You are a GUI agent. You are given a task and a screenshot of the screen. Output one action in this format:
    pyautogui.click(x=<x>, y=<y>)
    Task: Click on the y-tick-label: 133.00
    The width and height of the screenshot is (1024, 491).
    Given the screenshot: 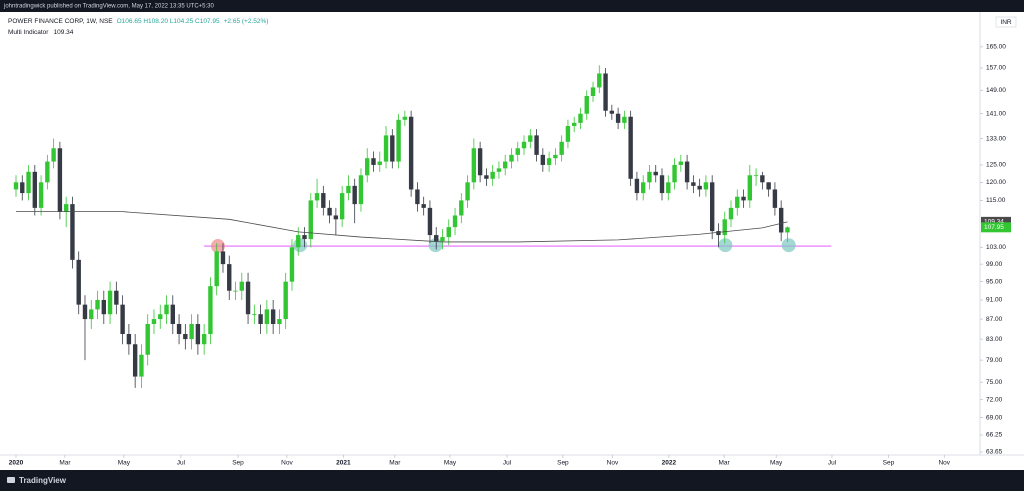 What is the action you would take?
    pyautogui.click(x=996, y=138)
    